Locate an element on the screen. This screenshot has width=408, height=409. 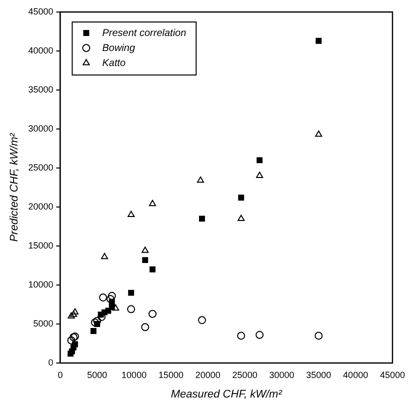
y-tick-label: 45000 is located at coordinates (41, 11).